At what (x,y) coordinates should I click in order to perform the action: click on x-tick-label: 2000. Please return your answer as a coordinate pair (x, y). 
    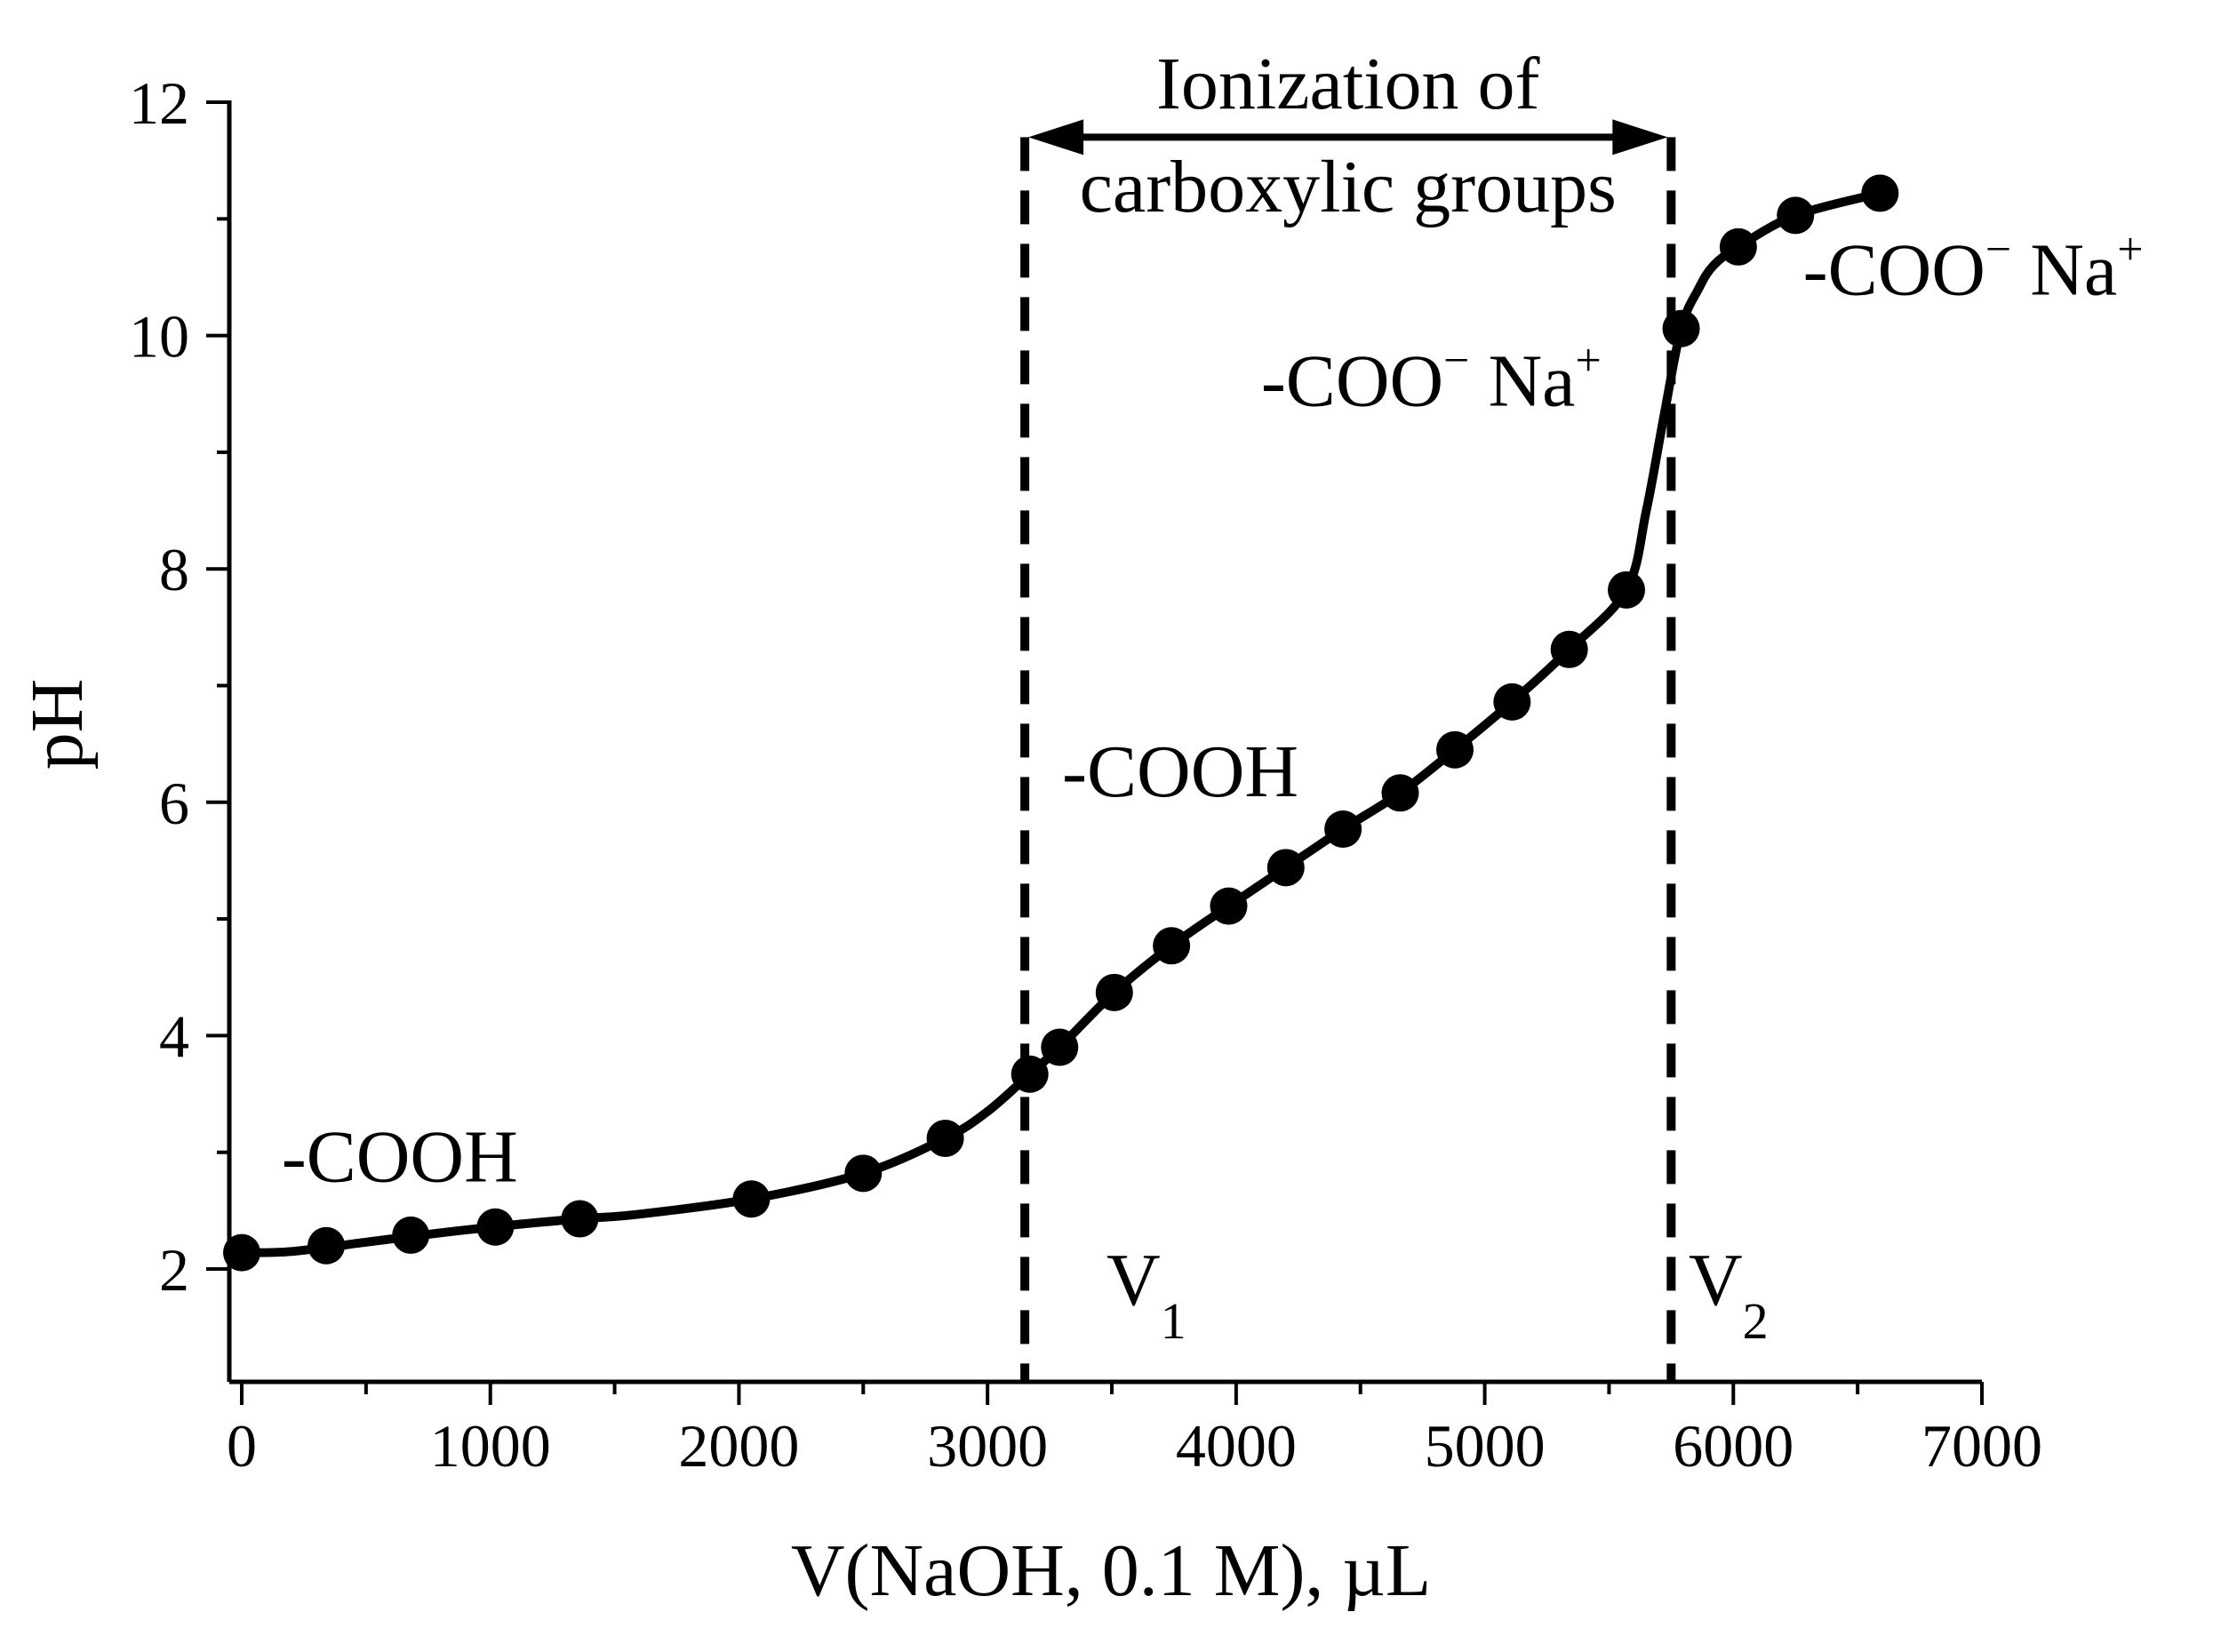
    Looking at the image, I should click on (738, 1446).